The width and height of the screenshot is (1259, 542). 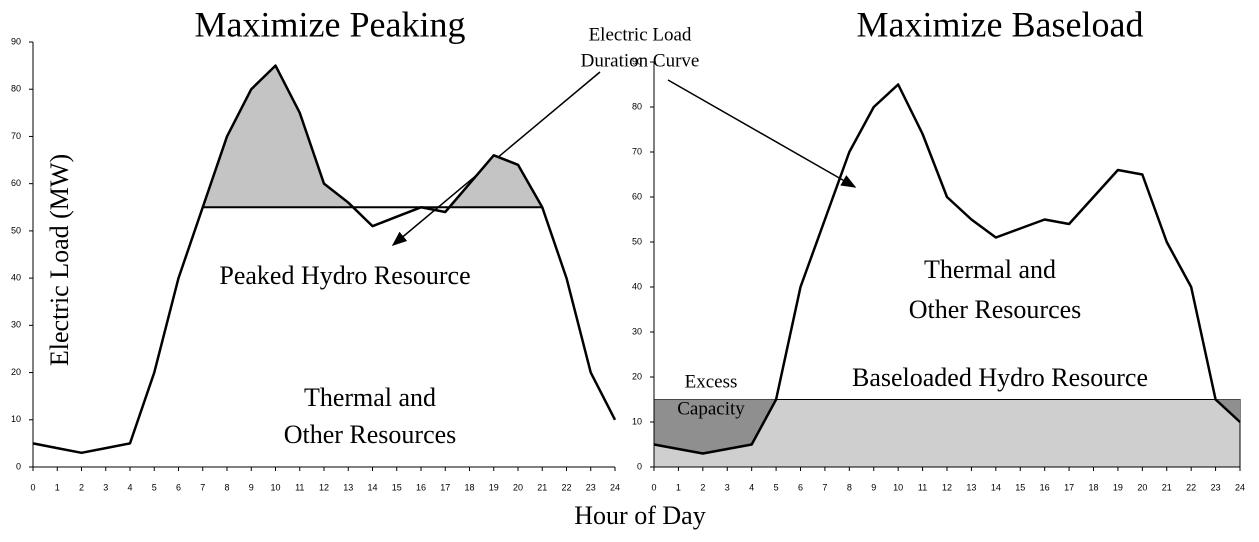 What do you see at coordinates (711, 408) in the screenshot?
I see `region-label: Capacity` at bounding box center [711, 408].